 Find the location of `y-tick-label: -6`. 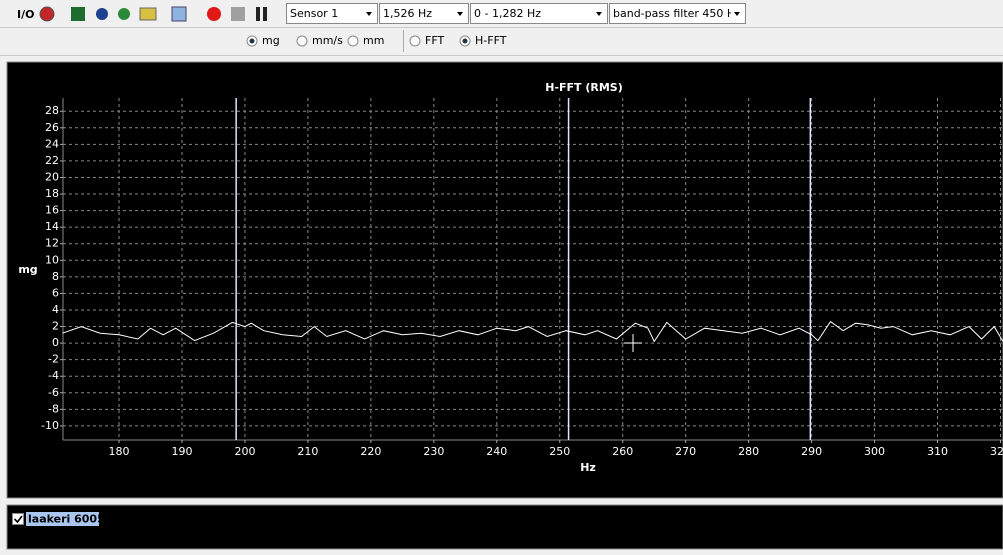

y-tick-label: -6 is located at coordinates (53, 392).